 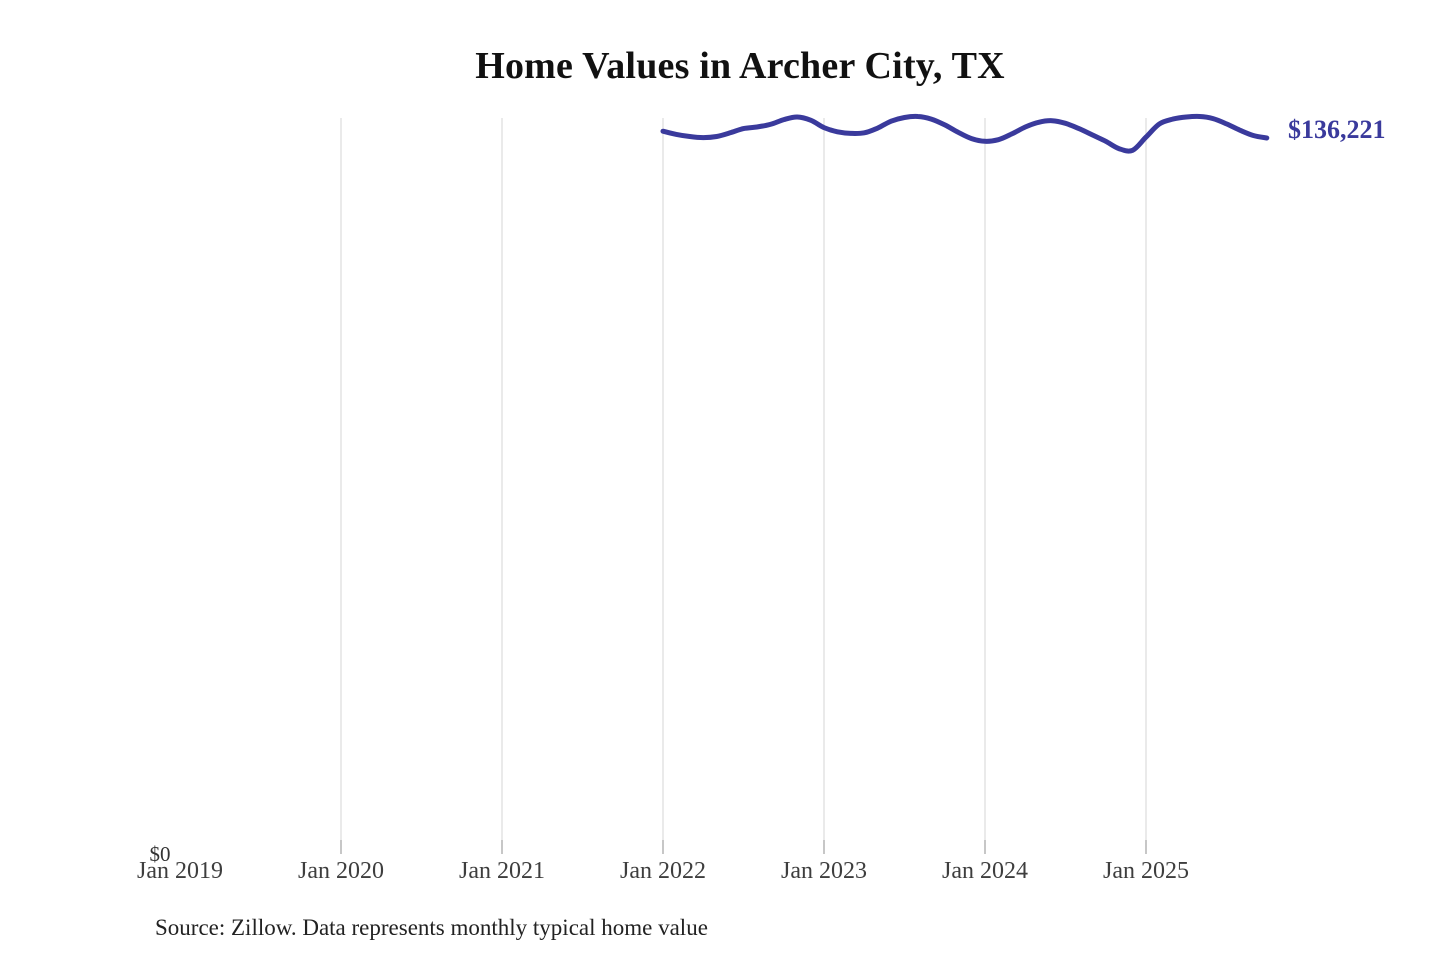 What do you see at coordinates (965, 133) in the screenshot?
I see `home-value-series-line` at bounding box center [965, 133].